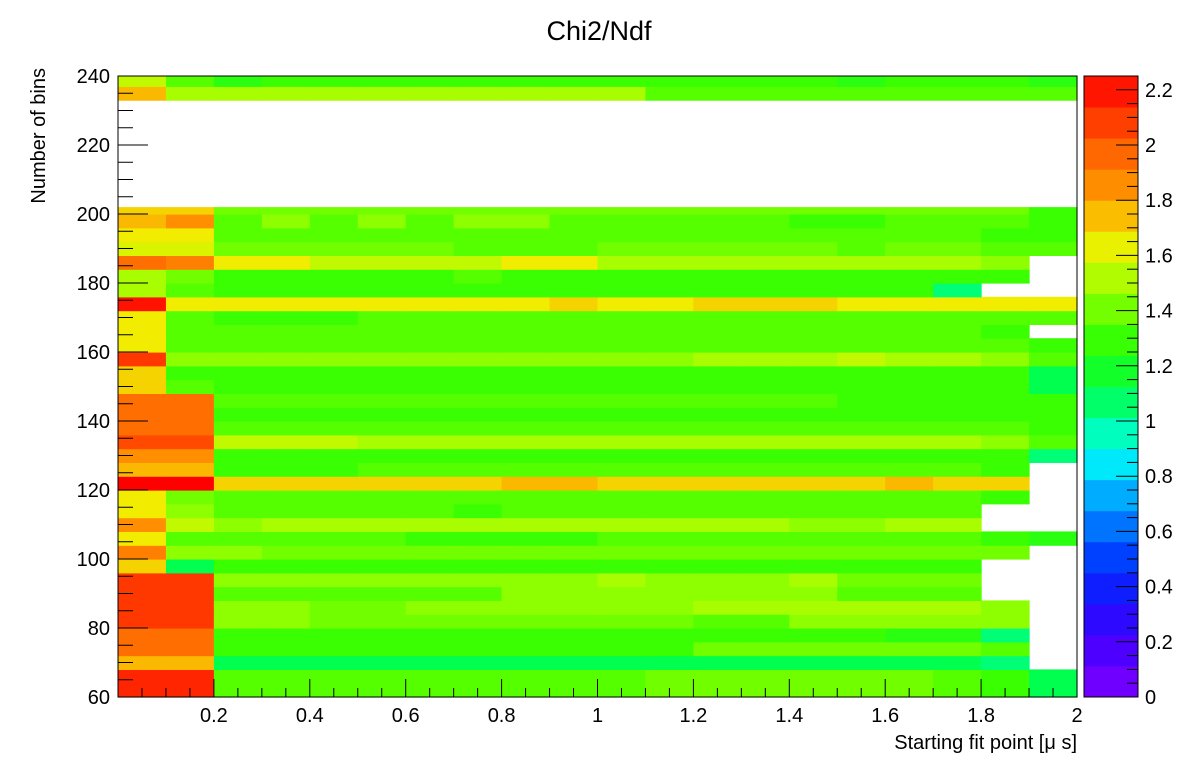  I want to click on palette-band, so click(1111, 123).